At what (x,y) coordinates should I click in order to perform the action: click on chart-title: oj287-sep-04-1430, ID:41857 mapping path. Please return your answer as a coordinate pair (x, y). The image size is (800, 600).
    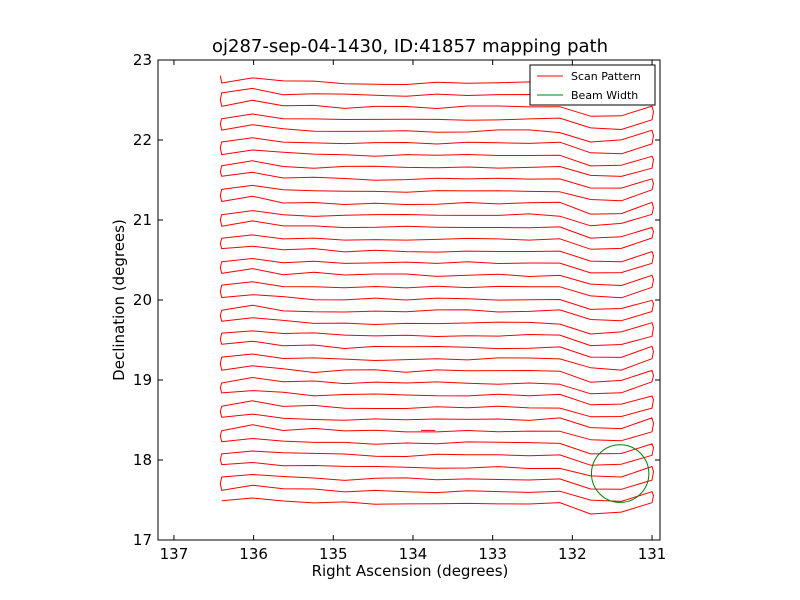
    Looking at the image, I should click on (410, 46).